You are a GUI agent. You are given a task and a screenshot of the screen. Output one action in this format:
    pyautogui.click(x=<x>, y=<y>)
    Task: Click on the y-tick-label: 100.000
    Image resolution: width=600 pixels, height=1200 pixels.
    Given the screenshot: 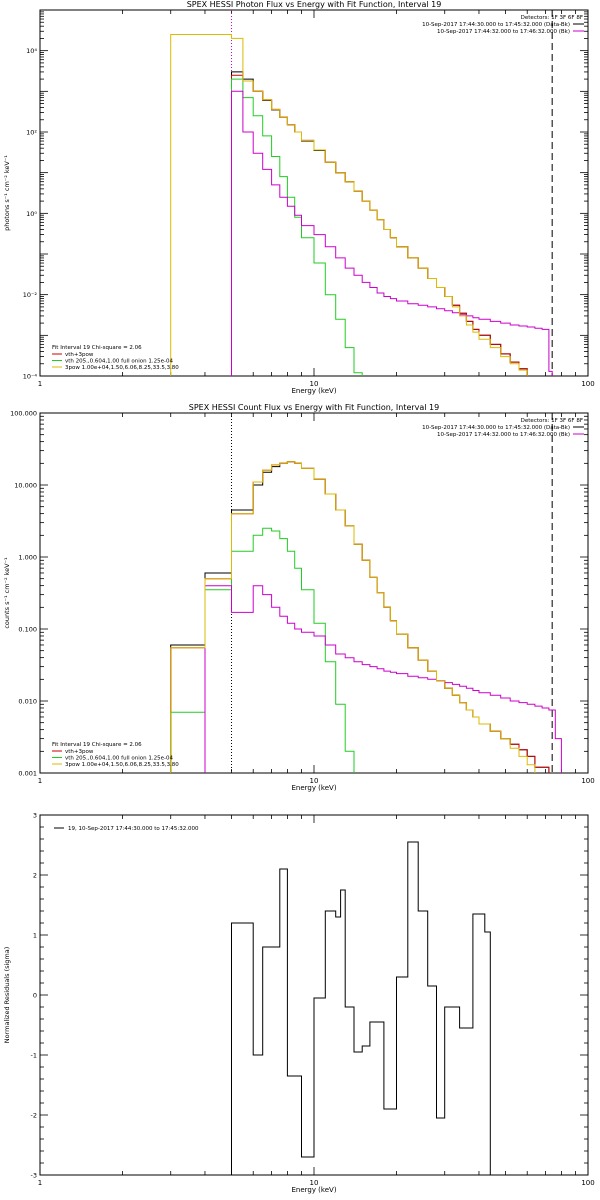 What is the action you would take?
    pyautogui.click(x=23, y=414)
    